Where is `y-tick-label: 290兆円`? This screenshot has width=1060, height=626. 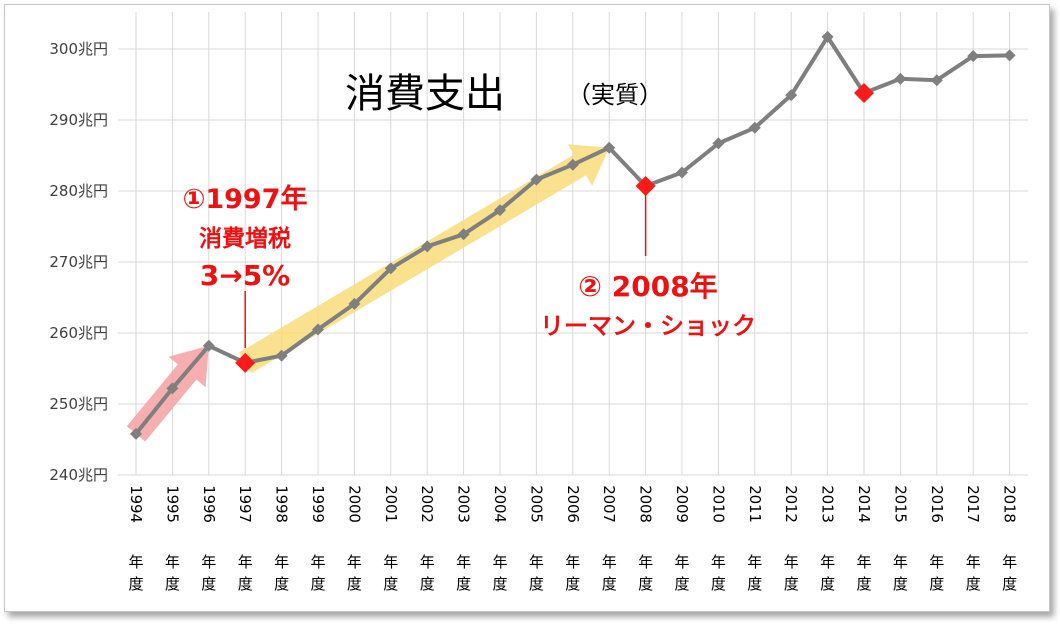
y-tick-label: 290兆円 is located at coordinates (78, 120).